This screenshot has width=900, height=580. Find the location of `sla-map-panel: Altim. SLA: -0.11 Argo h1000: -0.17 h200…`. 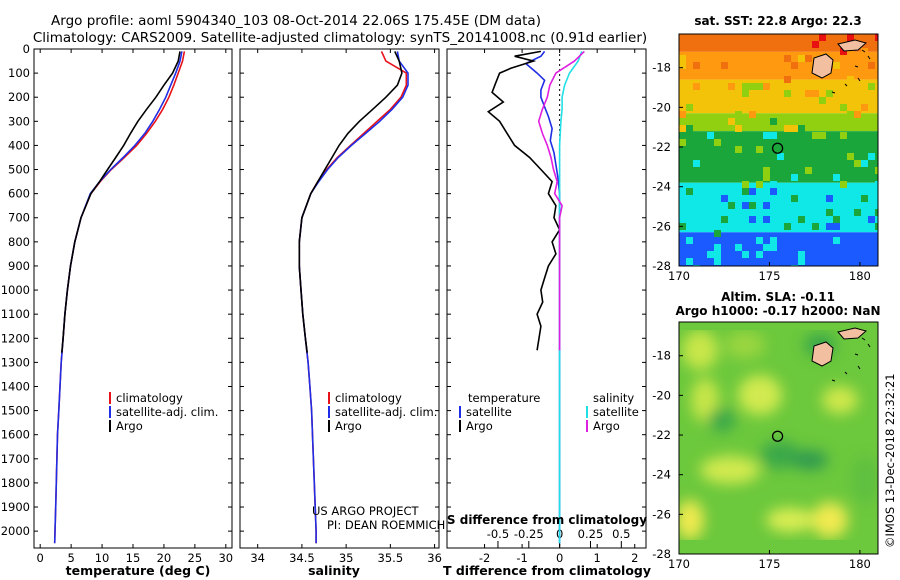

sla-map-panel: Altim. SLA: -0.11 Argo h1000: -0.17 h200… is located at coordinates (766, 430).